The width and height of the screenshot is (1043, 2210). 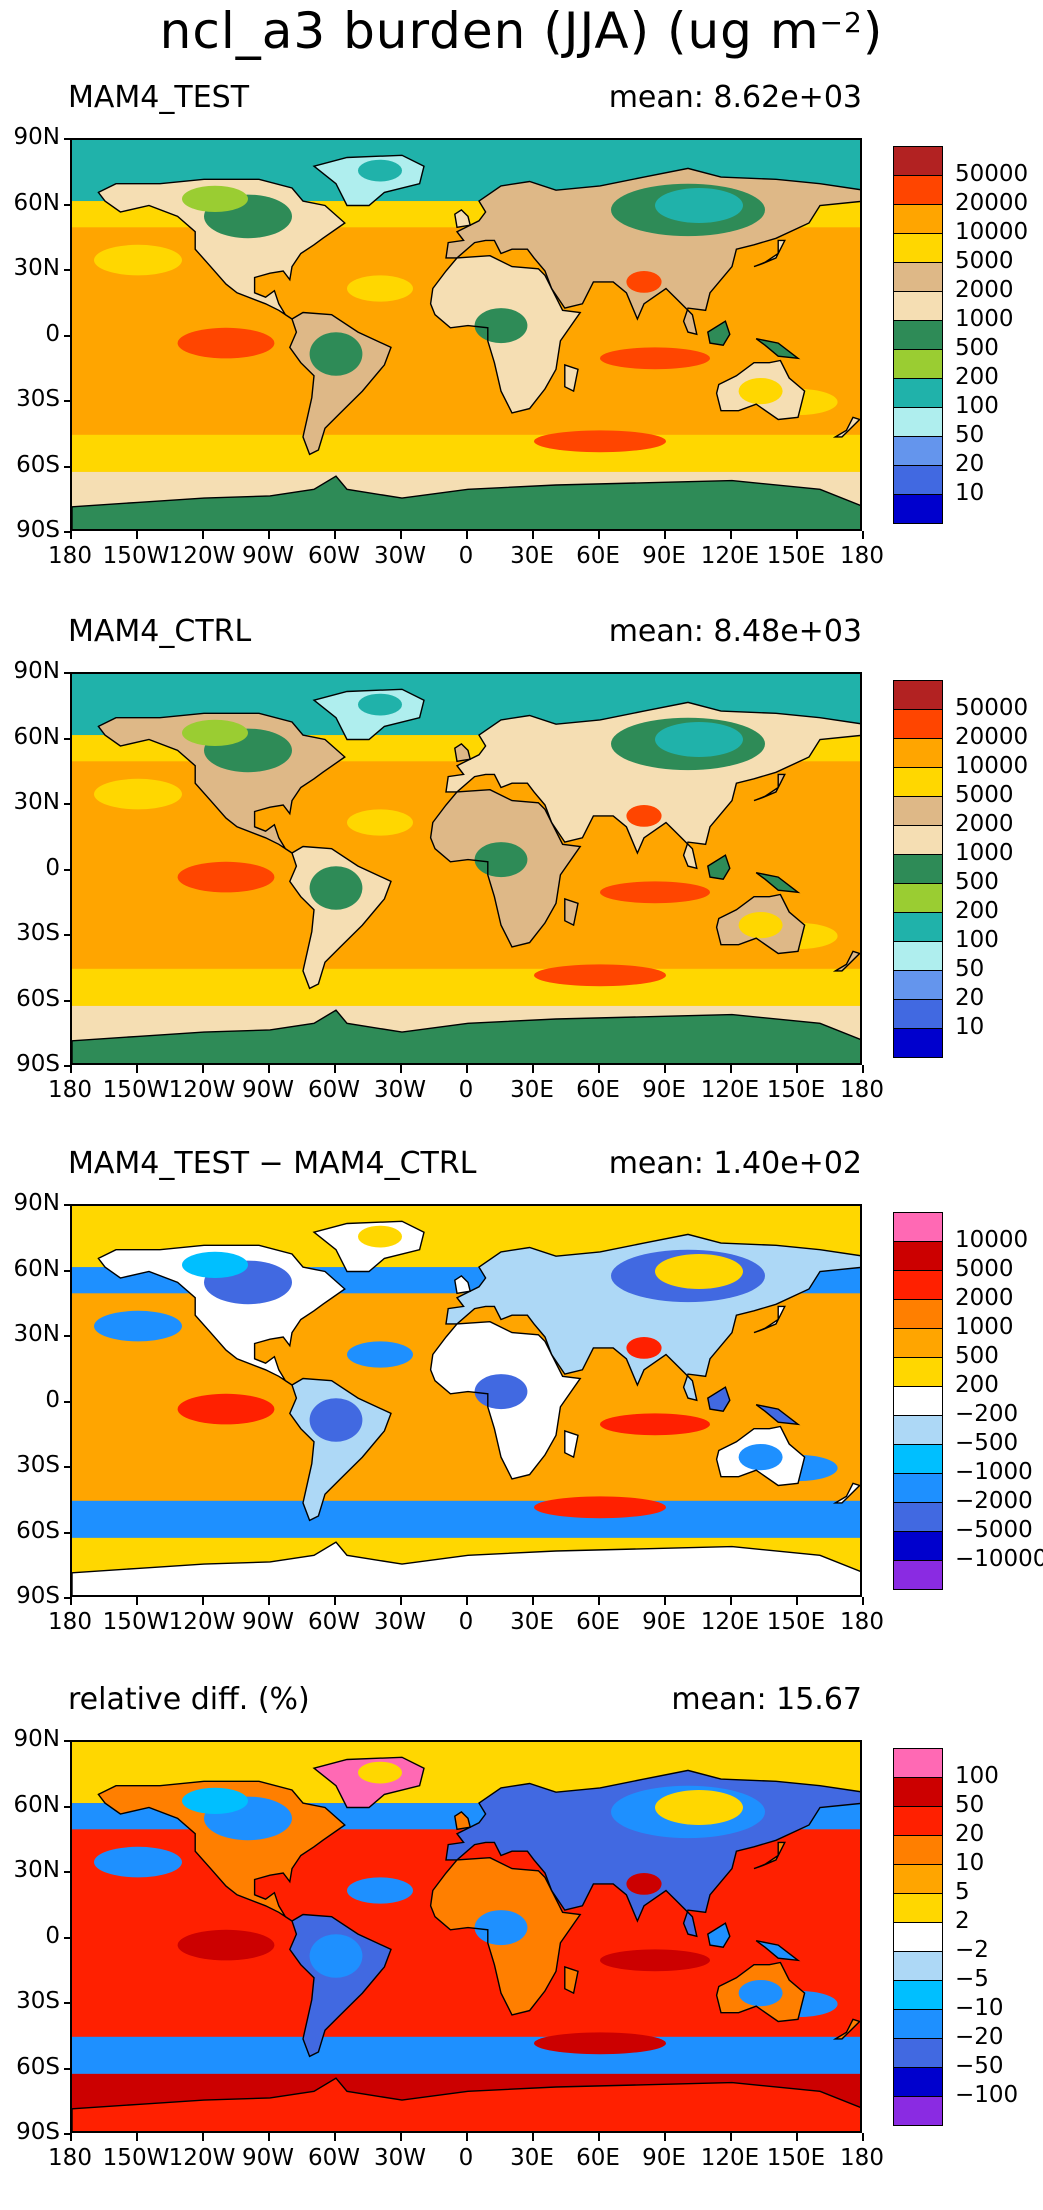 What do you see at coordinates (202, 1622) in the screenshot?
I see `lon-tick-label: 120W` at bounding box center [202, 1622].